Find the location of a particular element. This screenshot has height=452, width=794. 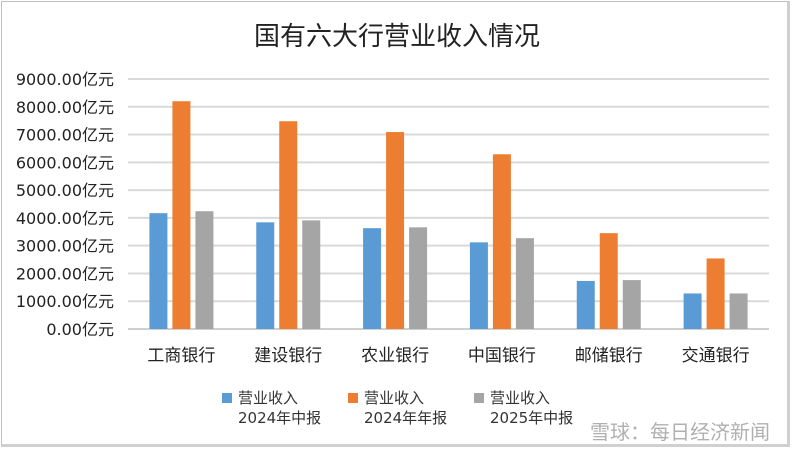

x-tick-label: 工商银行 is located at coordinates (181, 356).